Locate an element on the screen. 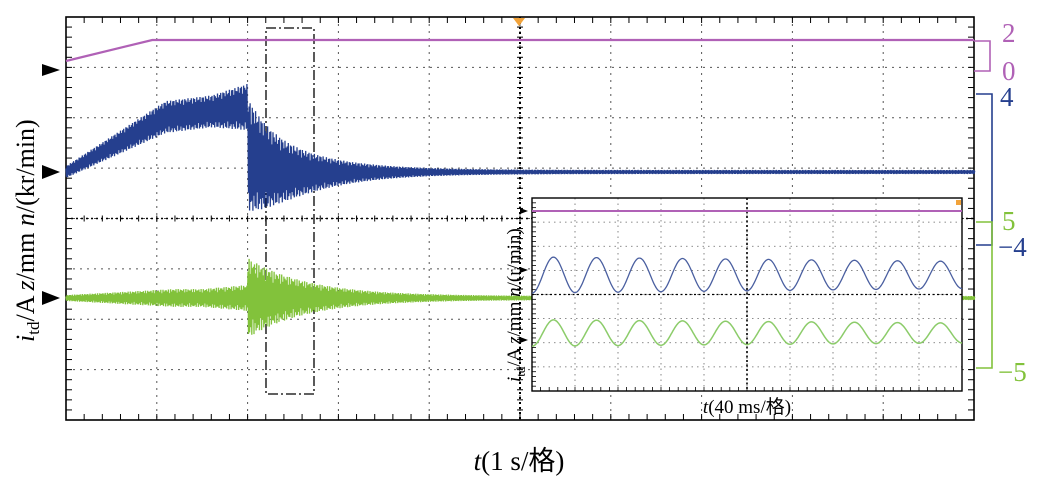 The height and width of the screenshot is (480, 1040). inset-channel-marker-displacement is located at coordinates (524, 270).